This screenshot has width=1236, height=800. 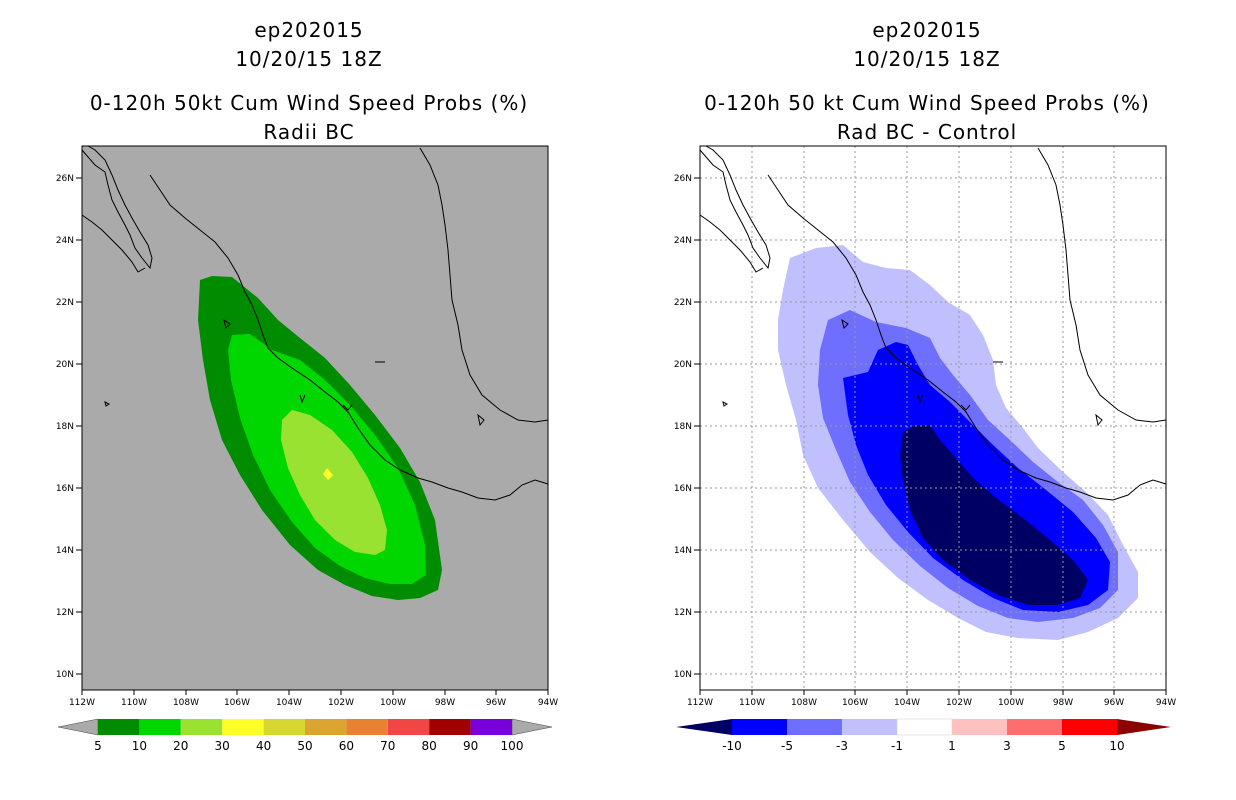 What do you see at coordinates (927, 103) in the screenshot?
I see `right-title-product: 0-120h 50 kt Cum Wind Speed Probs (%)` at bounding box center [927, 103].